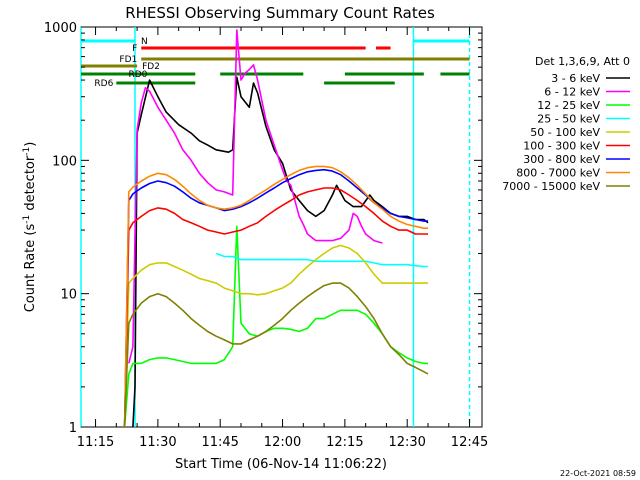 The image size is (640, 480). Describe the element at coordinates (128, 60) in the screenshot. I see `status-bar-label-2: FD1` at that location.